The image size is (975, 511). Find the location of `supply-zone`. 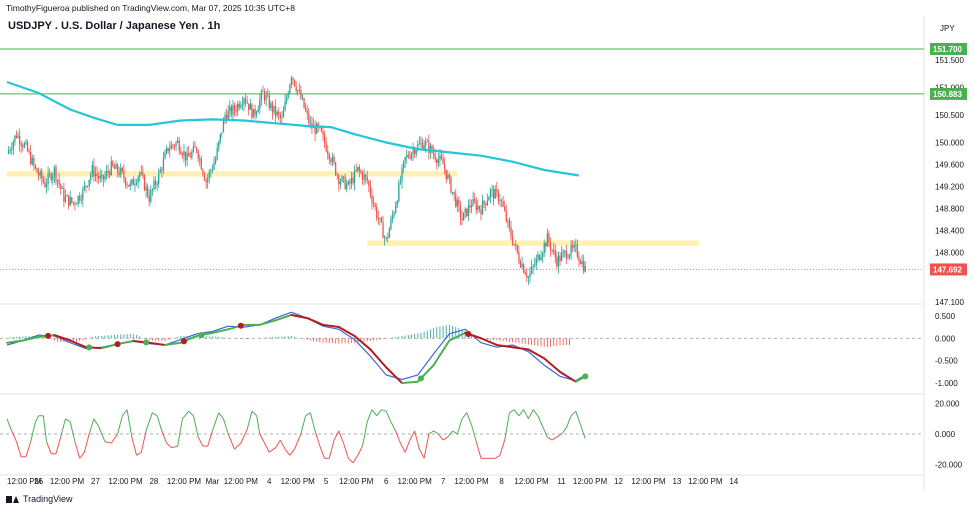

supply-zone is located at coordinates (232, 174).